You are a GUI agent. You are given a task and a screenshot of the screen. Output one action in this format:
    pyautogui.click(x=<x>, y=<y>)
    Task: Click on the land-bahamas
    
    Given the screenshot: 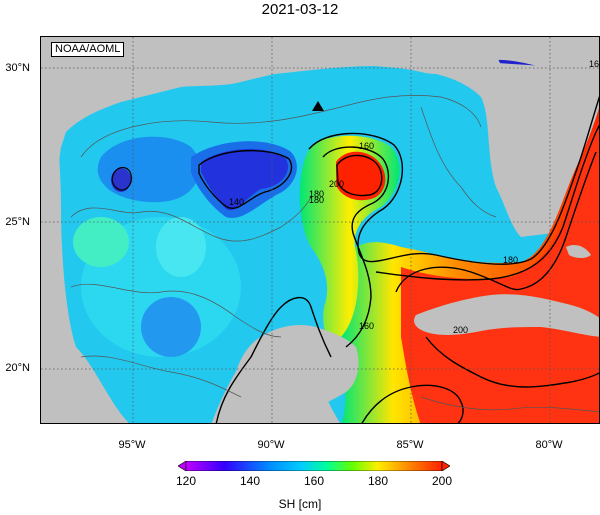 What is the action you would take?
    pyautogui.click(x=578, y=251)
    